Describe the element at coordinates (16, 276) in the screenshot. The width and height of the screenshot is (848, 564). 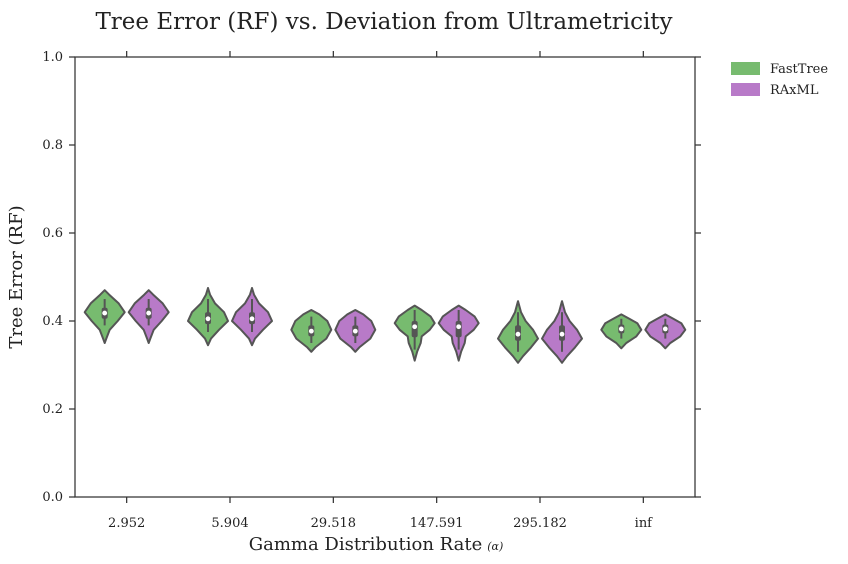
I see `y-axis-label: Tree Error (RF)` at that location.